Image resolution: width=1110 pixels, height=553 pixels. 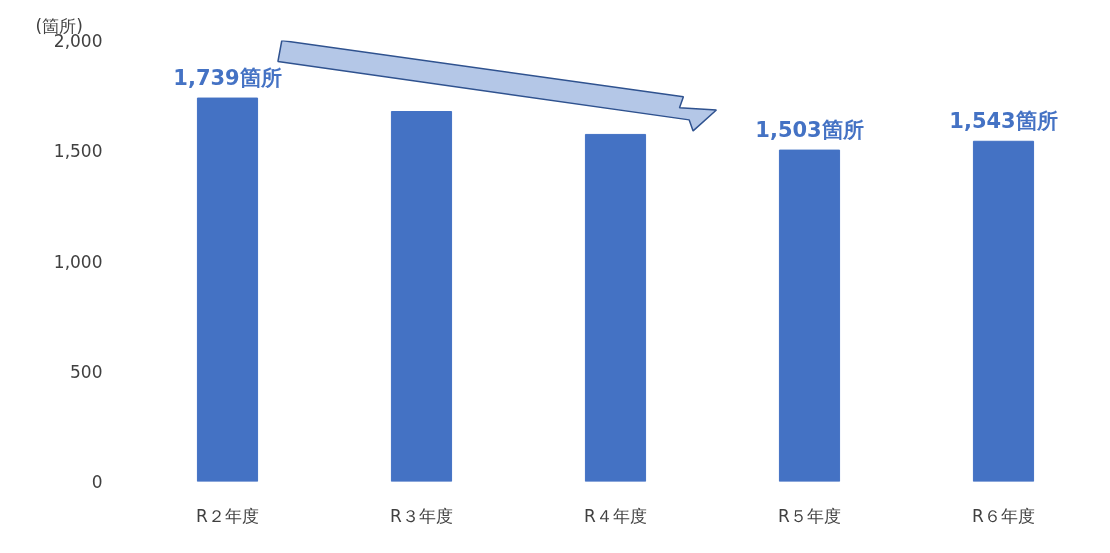 I want to click on x-tick-label: R５年度, so click(x=809, y=515).